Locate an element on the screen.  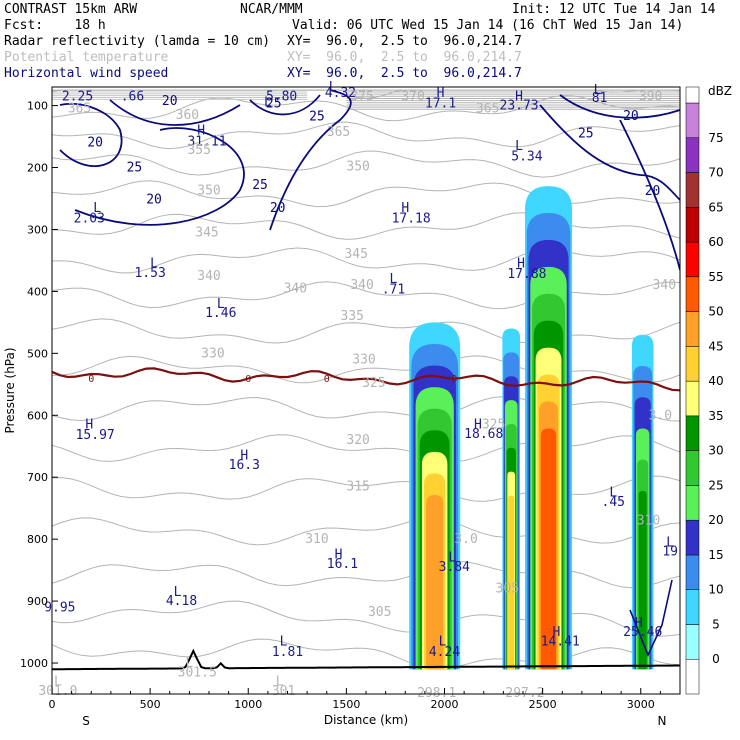
colorbar-tick-label: 10 is located at coordinates (715, 590).